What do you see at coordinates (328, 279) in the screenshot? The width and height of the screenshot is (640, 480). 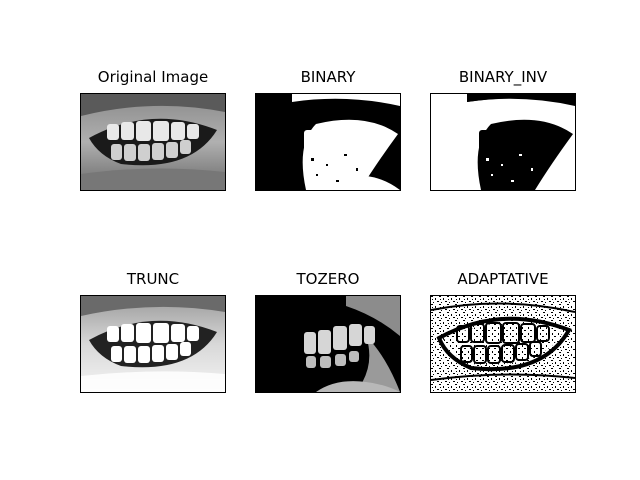 I see `panel-title-tozero: TOZERO` at bounding box center [328, 279].